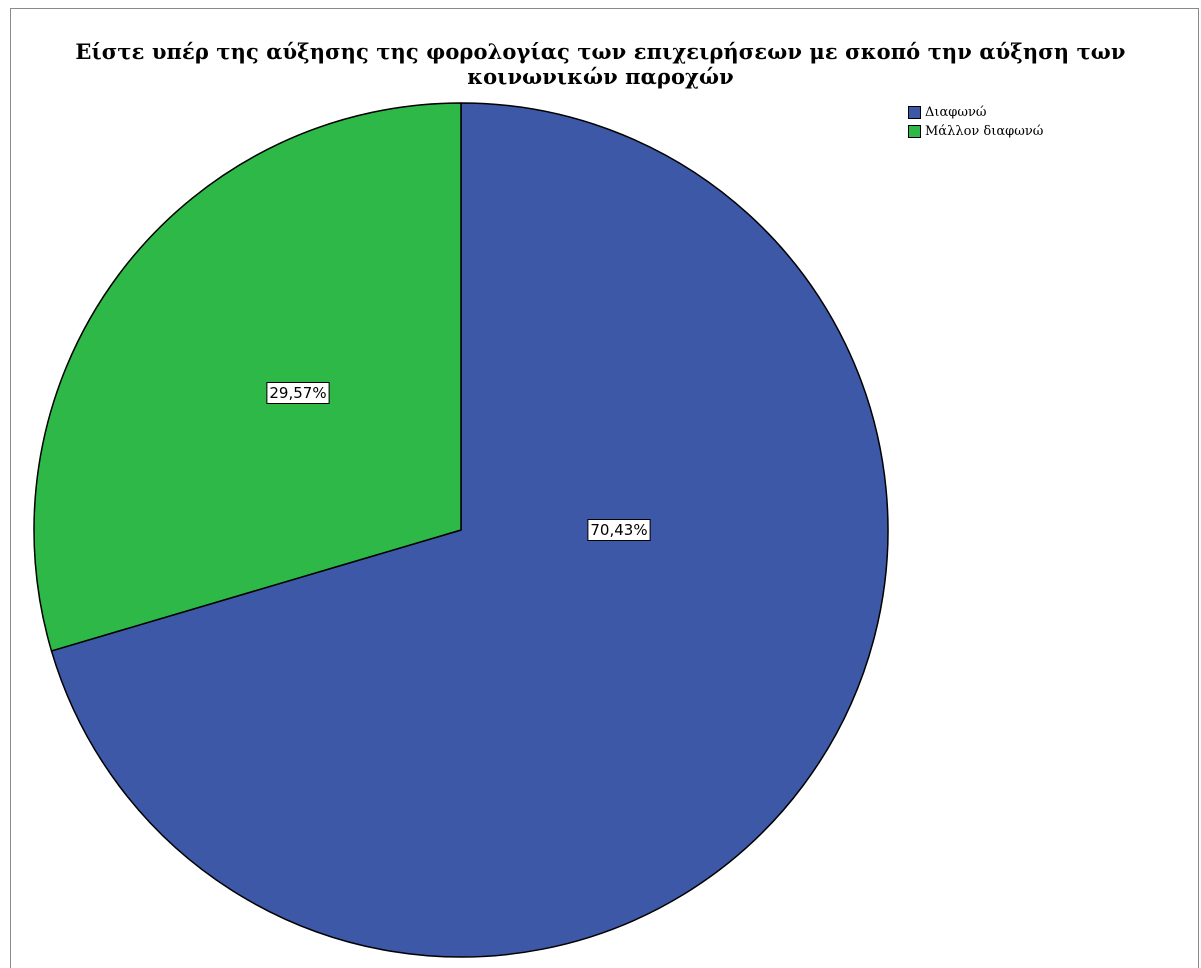  What do you see at coordinates (984, 131) in the screenshot?
I see `legend-label-mallon-diafono: Μάλλον διαφωνώ` at bounding box center [984, 131].